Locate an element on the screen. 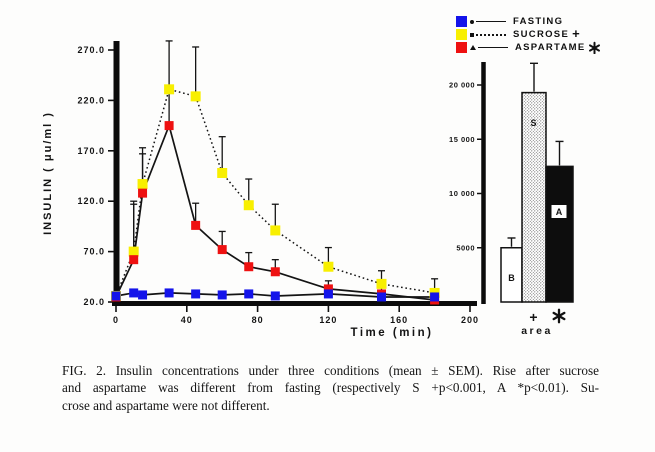  inset-y-tick-label: 5000 is located at coordinates (465, 247).